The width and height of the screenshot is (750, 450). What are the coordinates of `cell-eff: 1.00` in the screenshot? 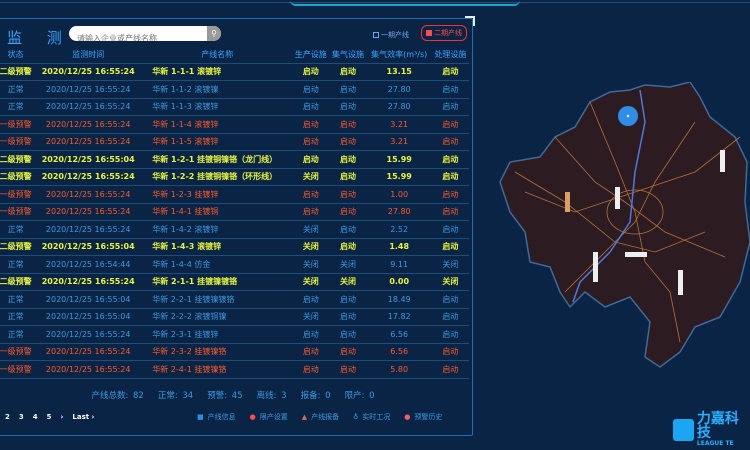 It's located at (399, 194).